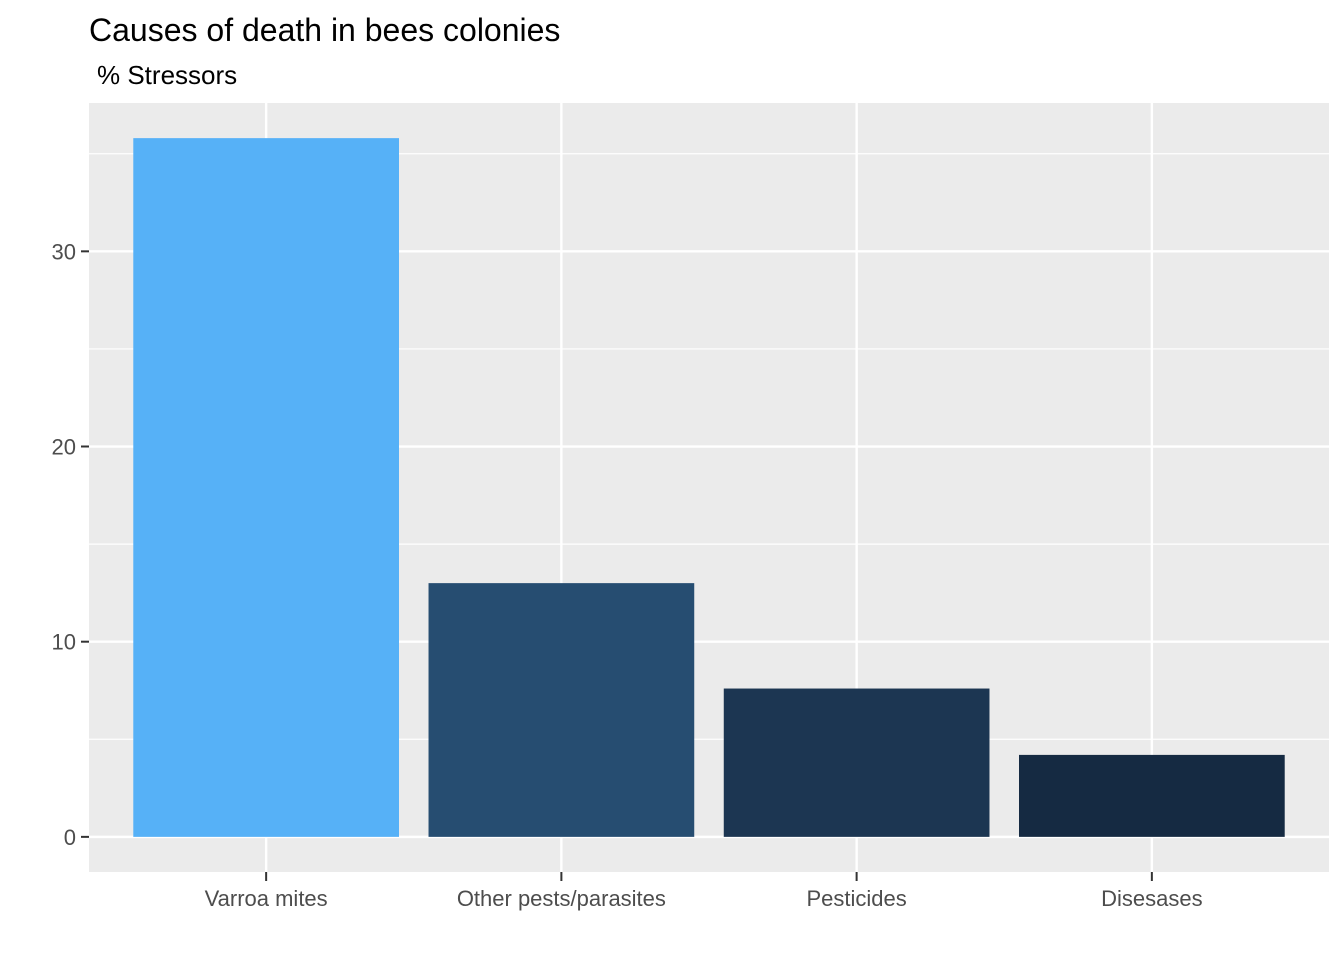 The image size is (1344, 960). I want to click on chart-subtitle: % Stressors, so click(167, 75).